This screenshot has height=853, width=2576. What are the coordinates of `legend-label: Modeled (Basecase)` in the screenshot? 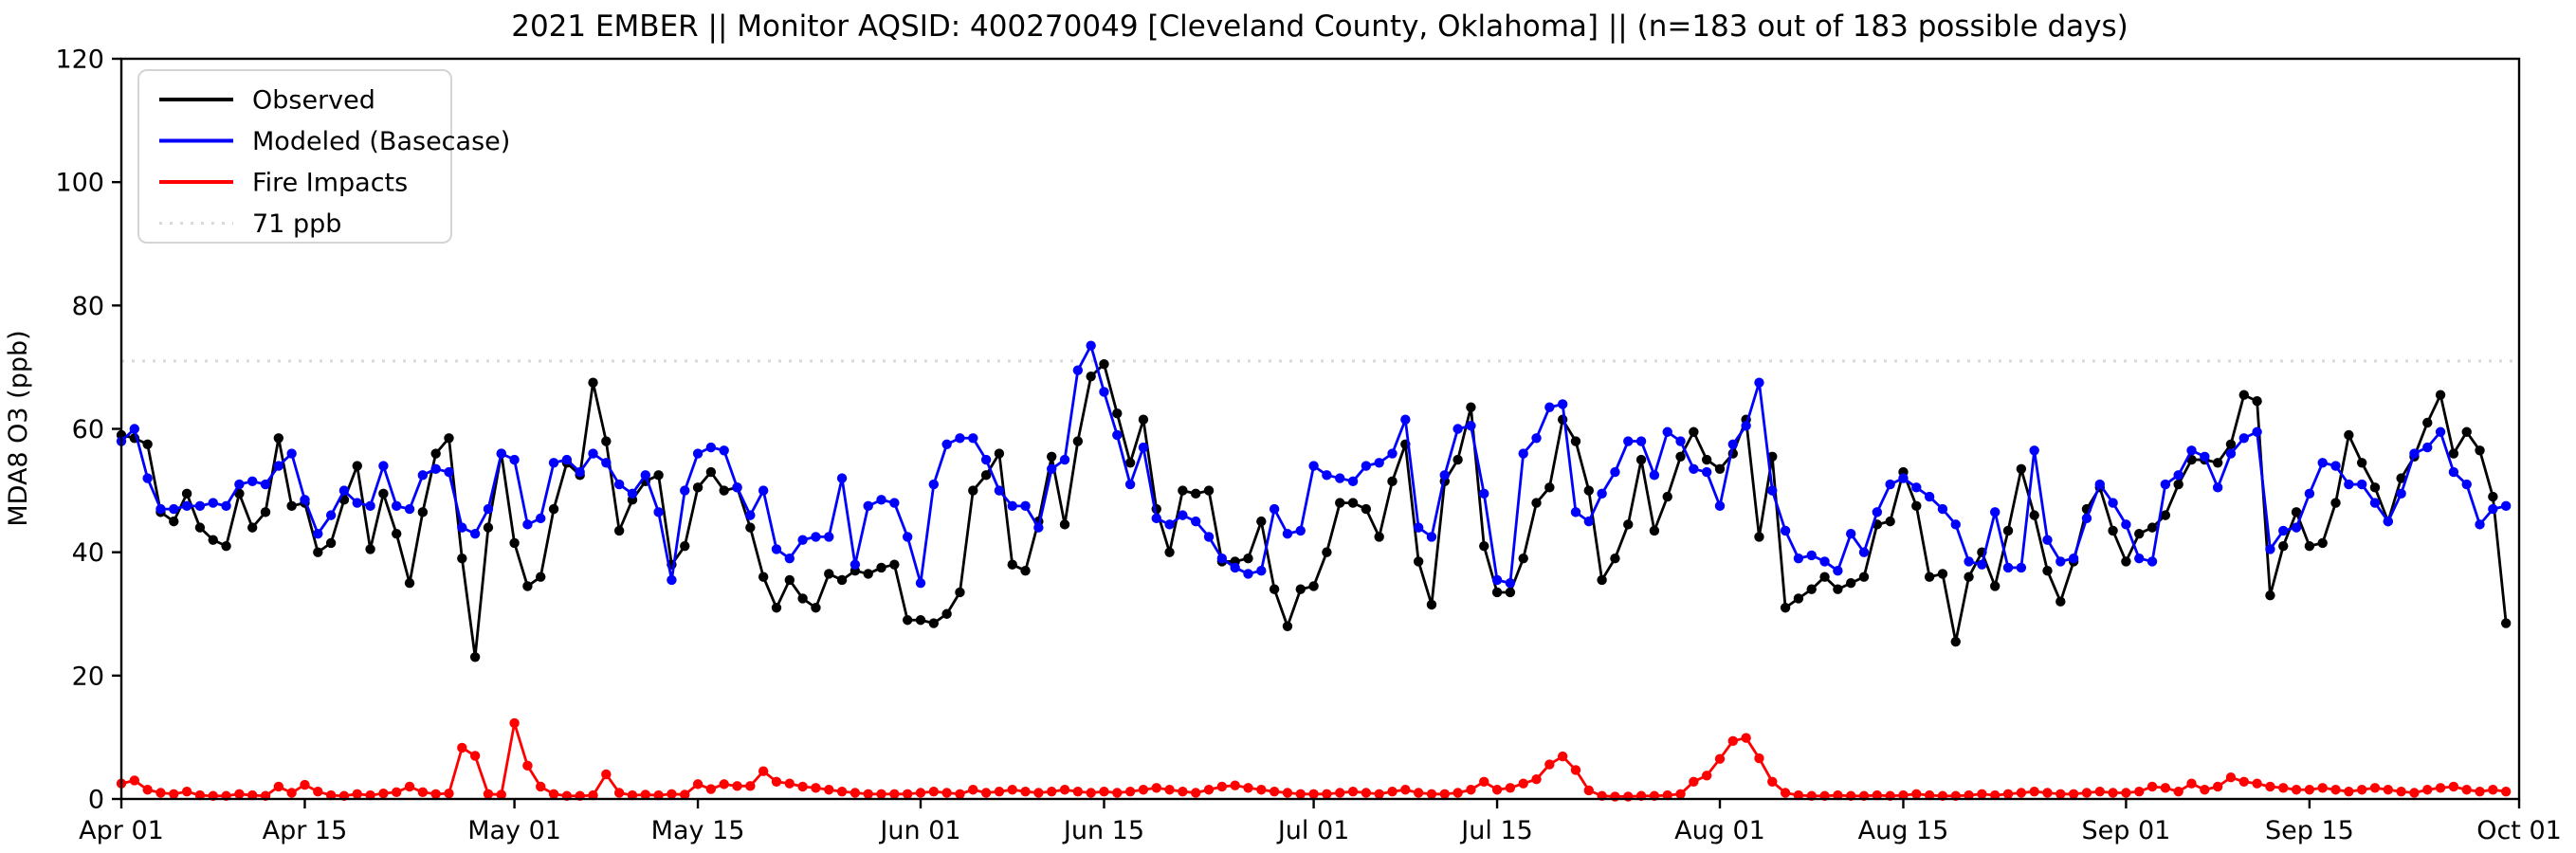 It's located at (381, 141).